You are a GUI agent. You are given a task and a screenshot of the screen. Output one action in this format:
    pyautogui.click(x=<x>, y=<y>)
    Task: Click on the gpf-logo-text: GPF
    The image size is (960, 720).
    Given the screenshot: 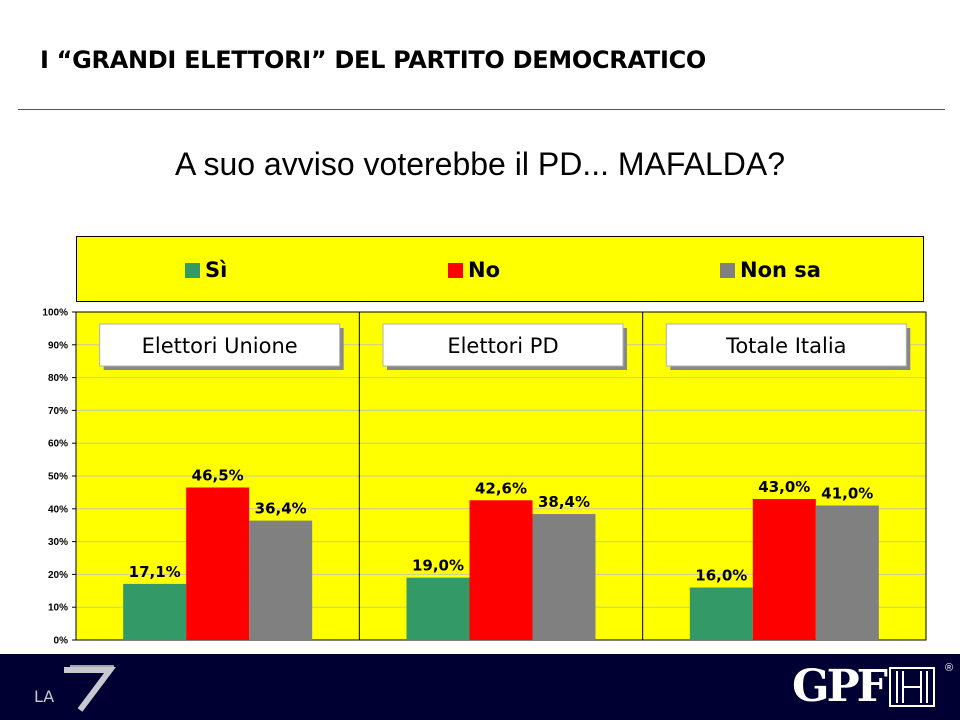 What is the action you would take?
    pyautogui.click(x=840, y=686)
    